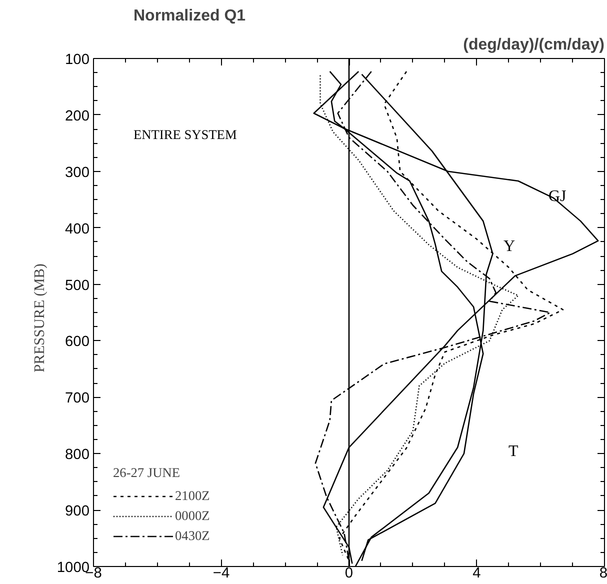 Image resolution: width=607 pixels, height=584 pixels. I want to click on legend-label: 0000Z, so click(192, 516).